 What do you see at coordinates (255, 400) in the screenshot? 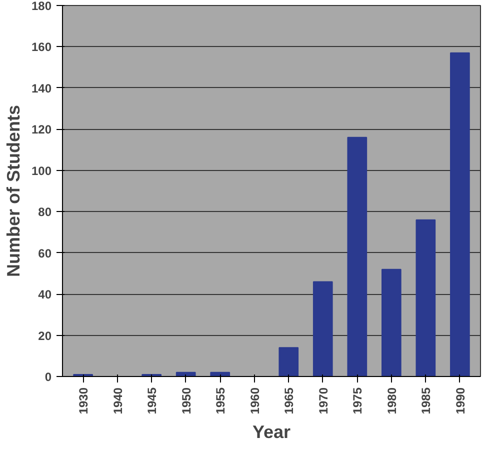
I see `x-tick-label: 1960` at bounding box center [255, 400].